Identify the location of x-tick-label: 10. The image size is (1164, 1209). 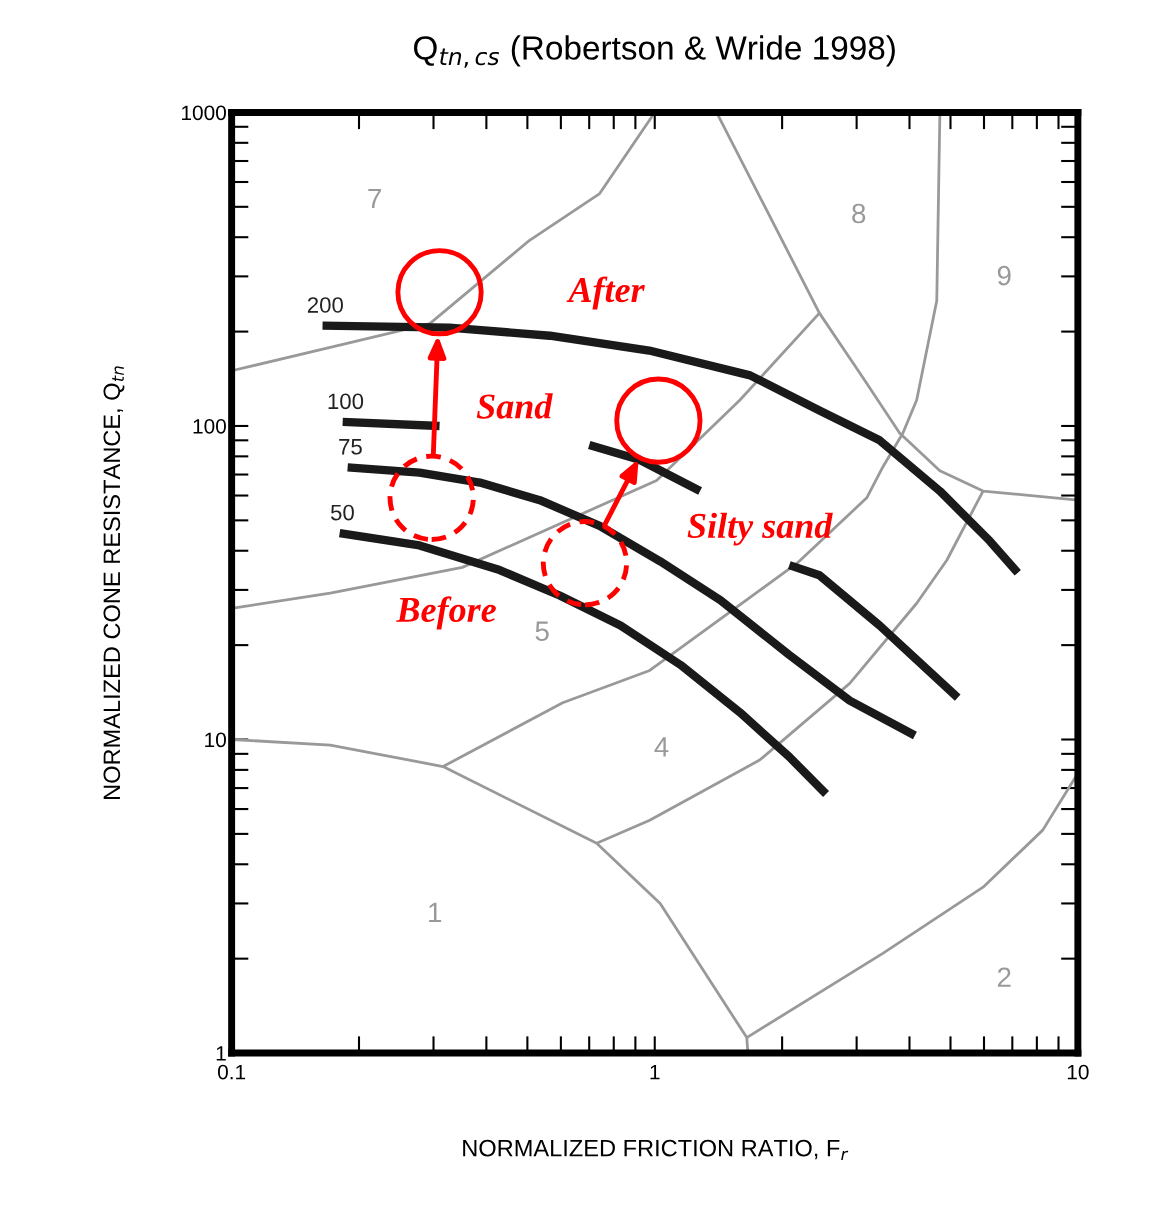
(1078, 1072).